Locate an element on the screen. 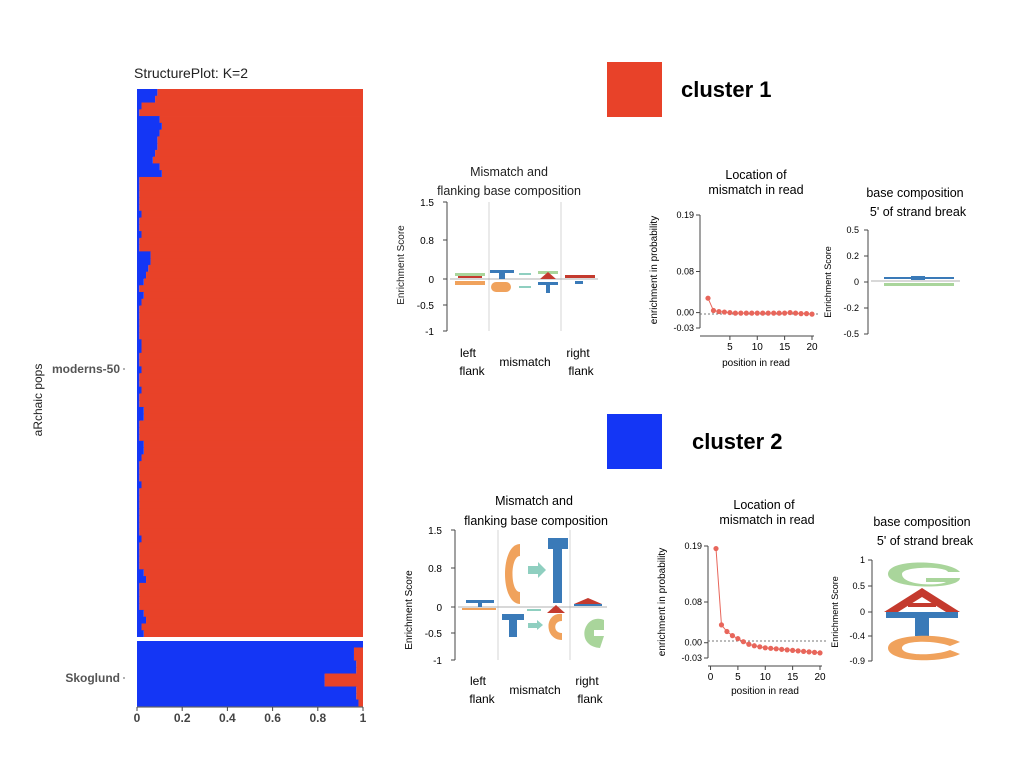 The height and width of the screenshot is (768, 1024). cluster-1-swatch is located at coordinates (634, 89).